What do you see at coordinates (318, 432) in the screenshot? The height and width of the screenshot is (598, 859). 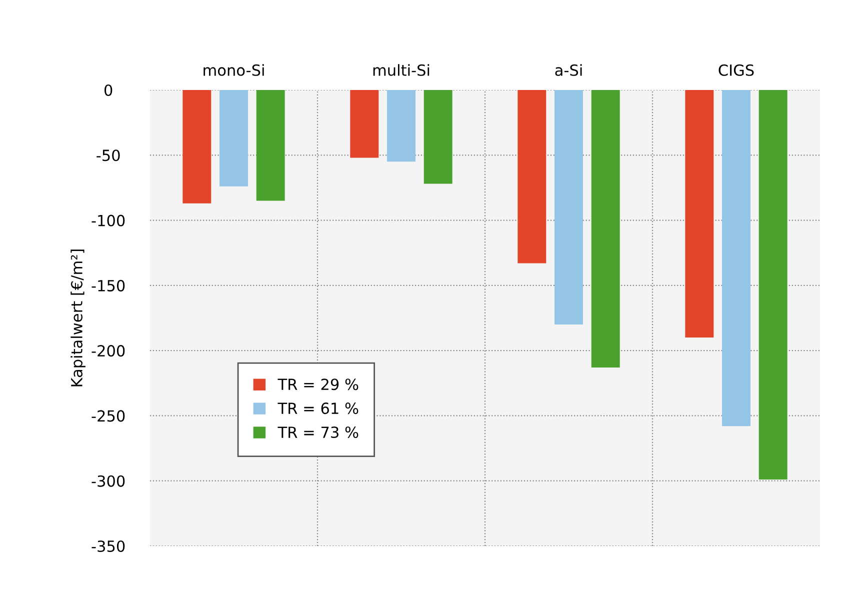 I see `legend-label: TR = 73 %` at bounding box center [318, 432].